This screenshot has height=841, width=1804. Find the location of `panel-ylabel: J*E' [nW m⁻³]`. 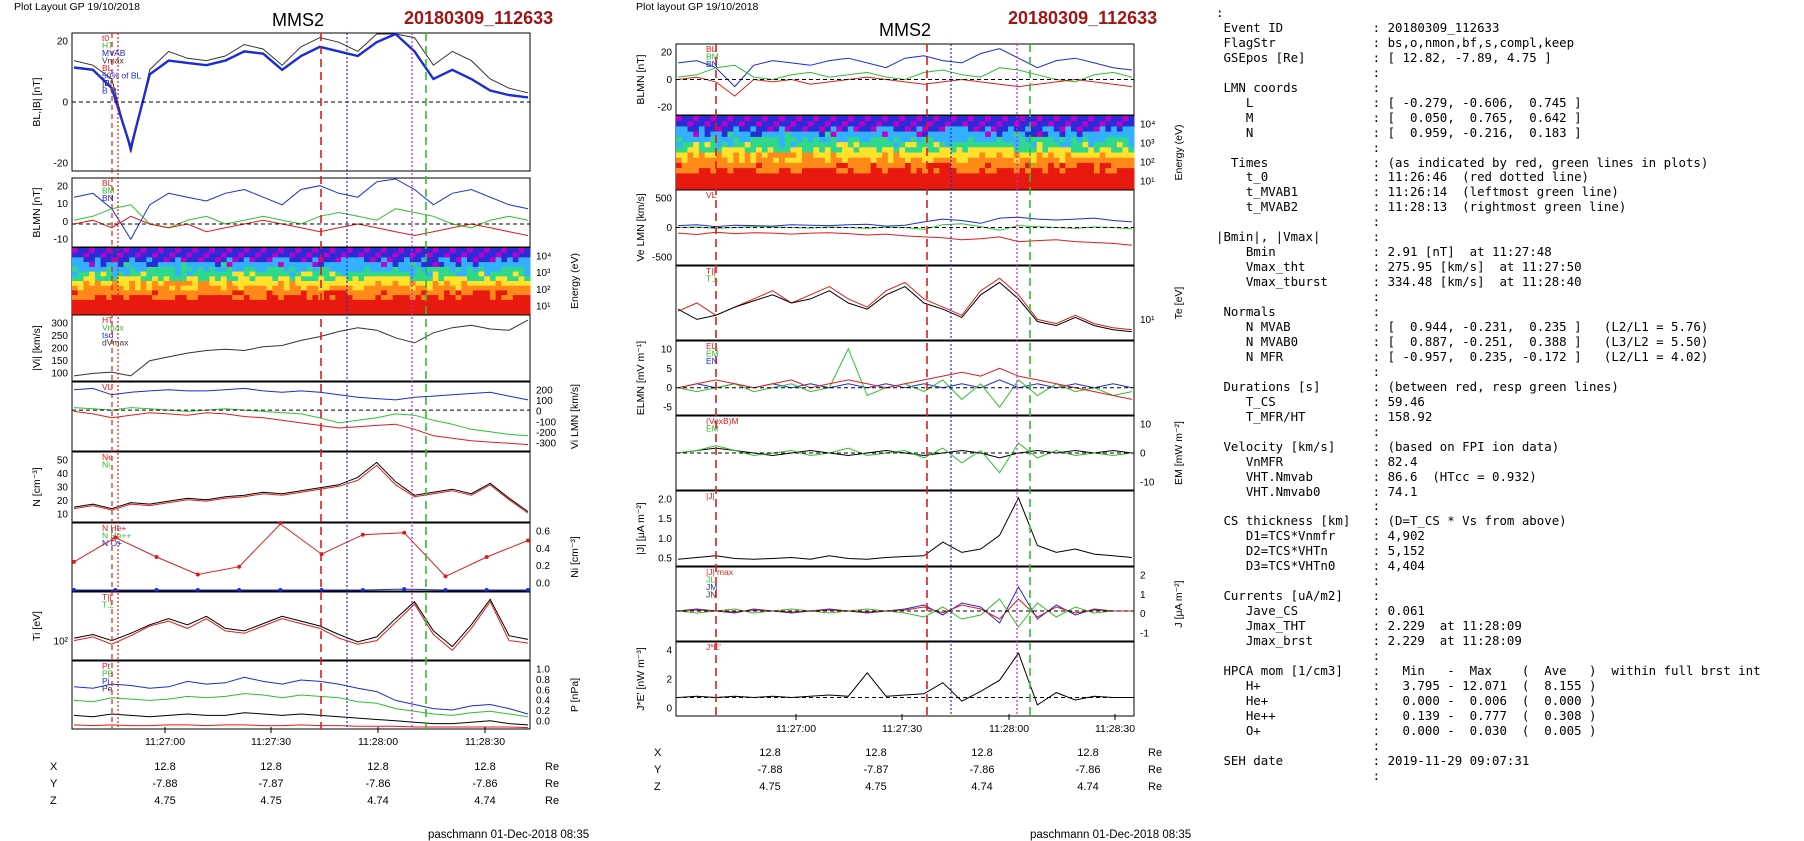

panel-ylabel: J*E' [nW m⁻³] is located at coordinates (641, 679).